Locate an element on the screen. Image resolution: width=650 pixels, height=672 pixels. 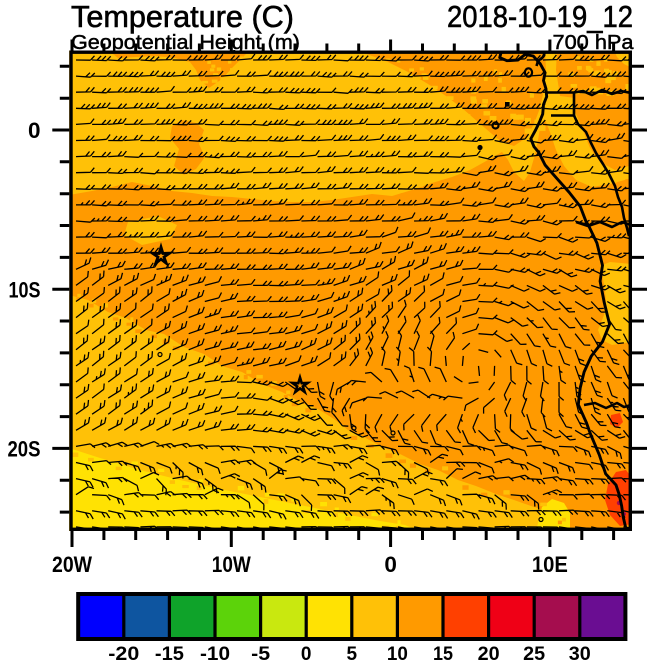
svg-text: 10S is located at coordinates (25, 290).